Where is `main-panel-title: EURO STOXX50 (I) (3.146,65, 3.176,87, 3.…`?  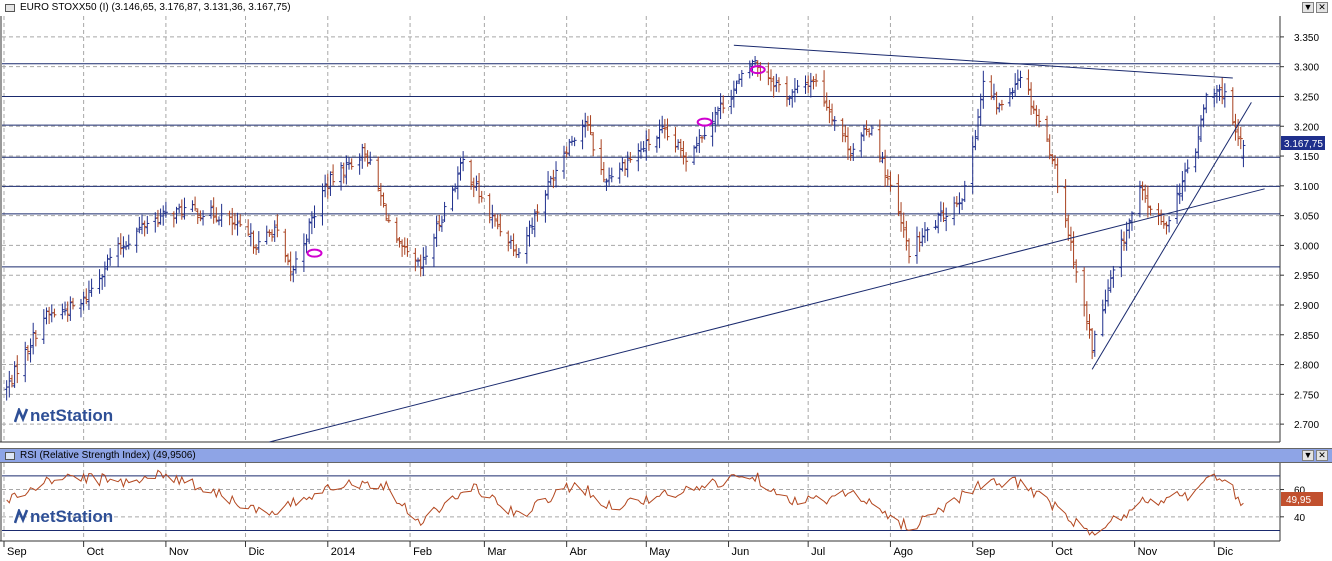 main-panel-title: EURO STOXX50 (I) (3.146,65, 3.176,87, 3.… is located at coordinates (155, 7).